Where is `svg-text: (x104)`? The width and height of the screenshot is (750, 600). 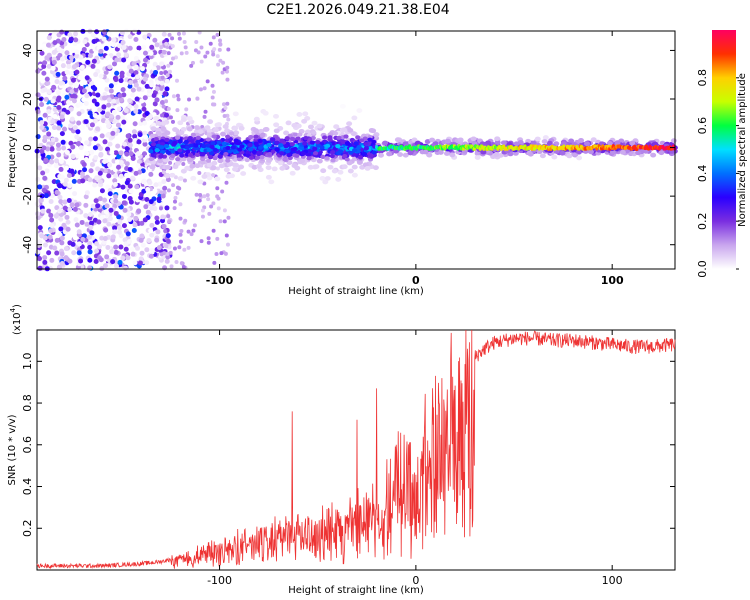 svg-text: (x104) is located at coordinates (16, 319).